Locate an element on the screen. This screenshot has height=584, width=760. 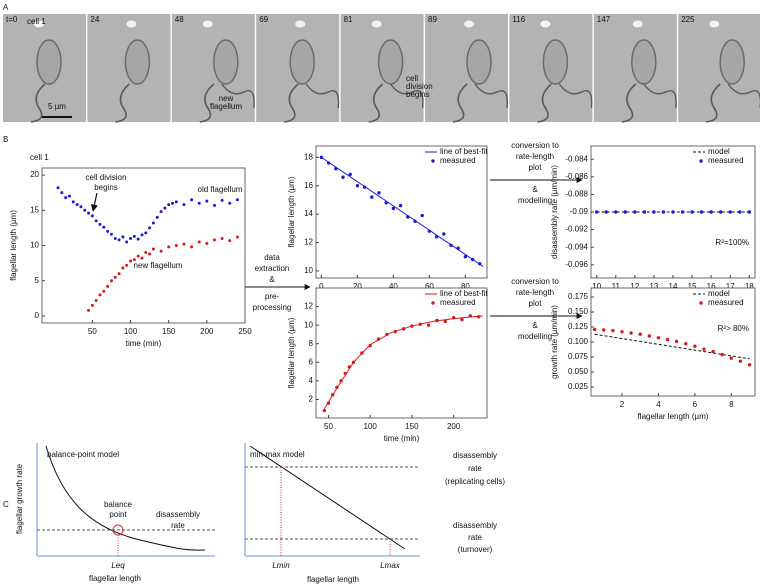
frame-label: 24 is located at coordinates (94, 19).